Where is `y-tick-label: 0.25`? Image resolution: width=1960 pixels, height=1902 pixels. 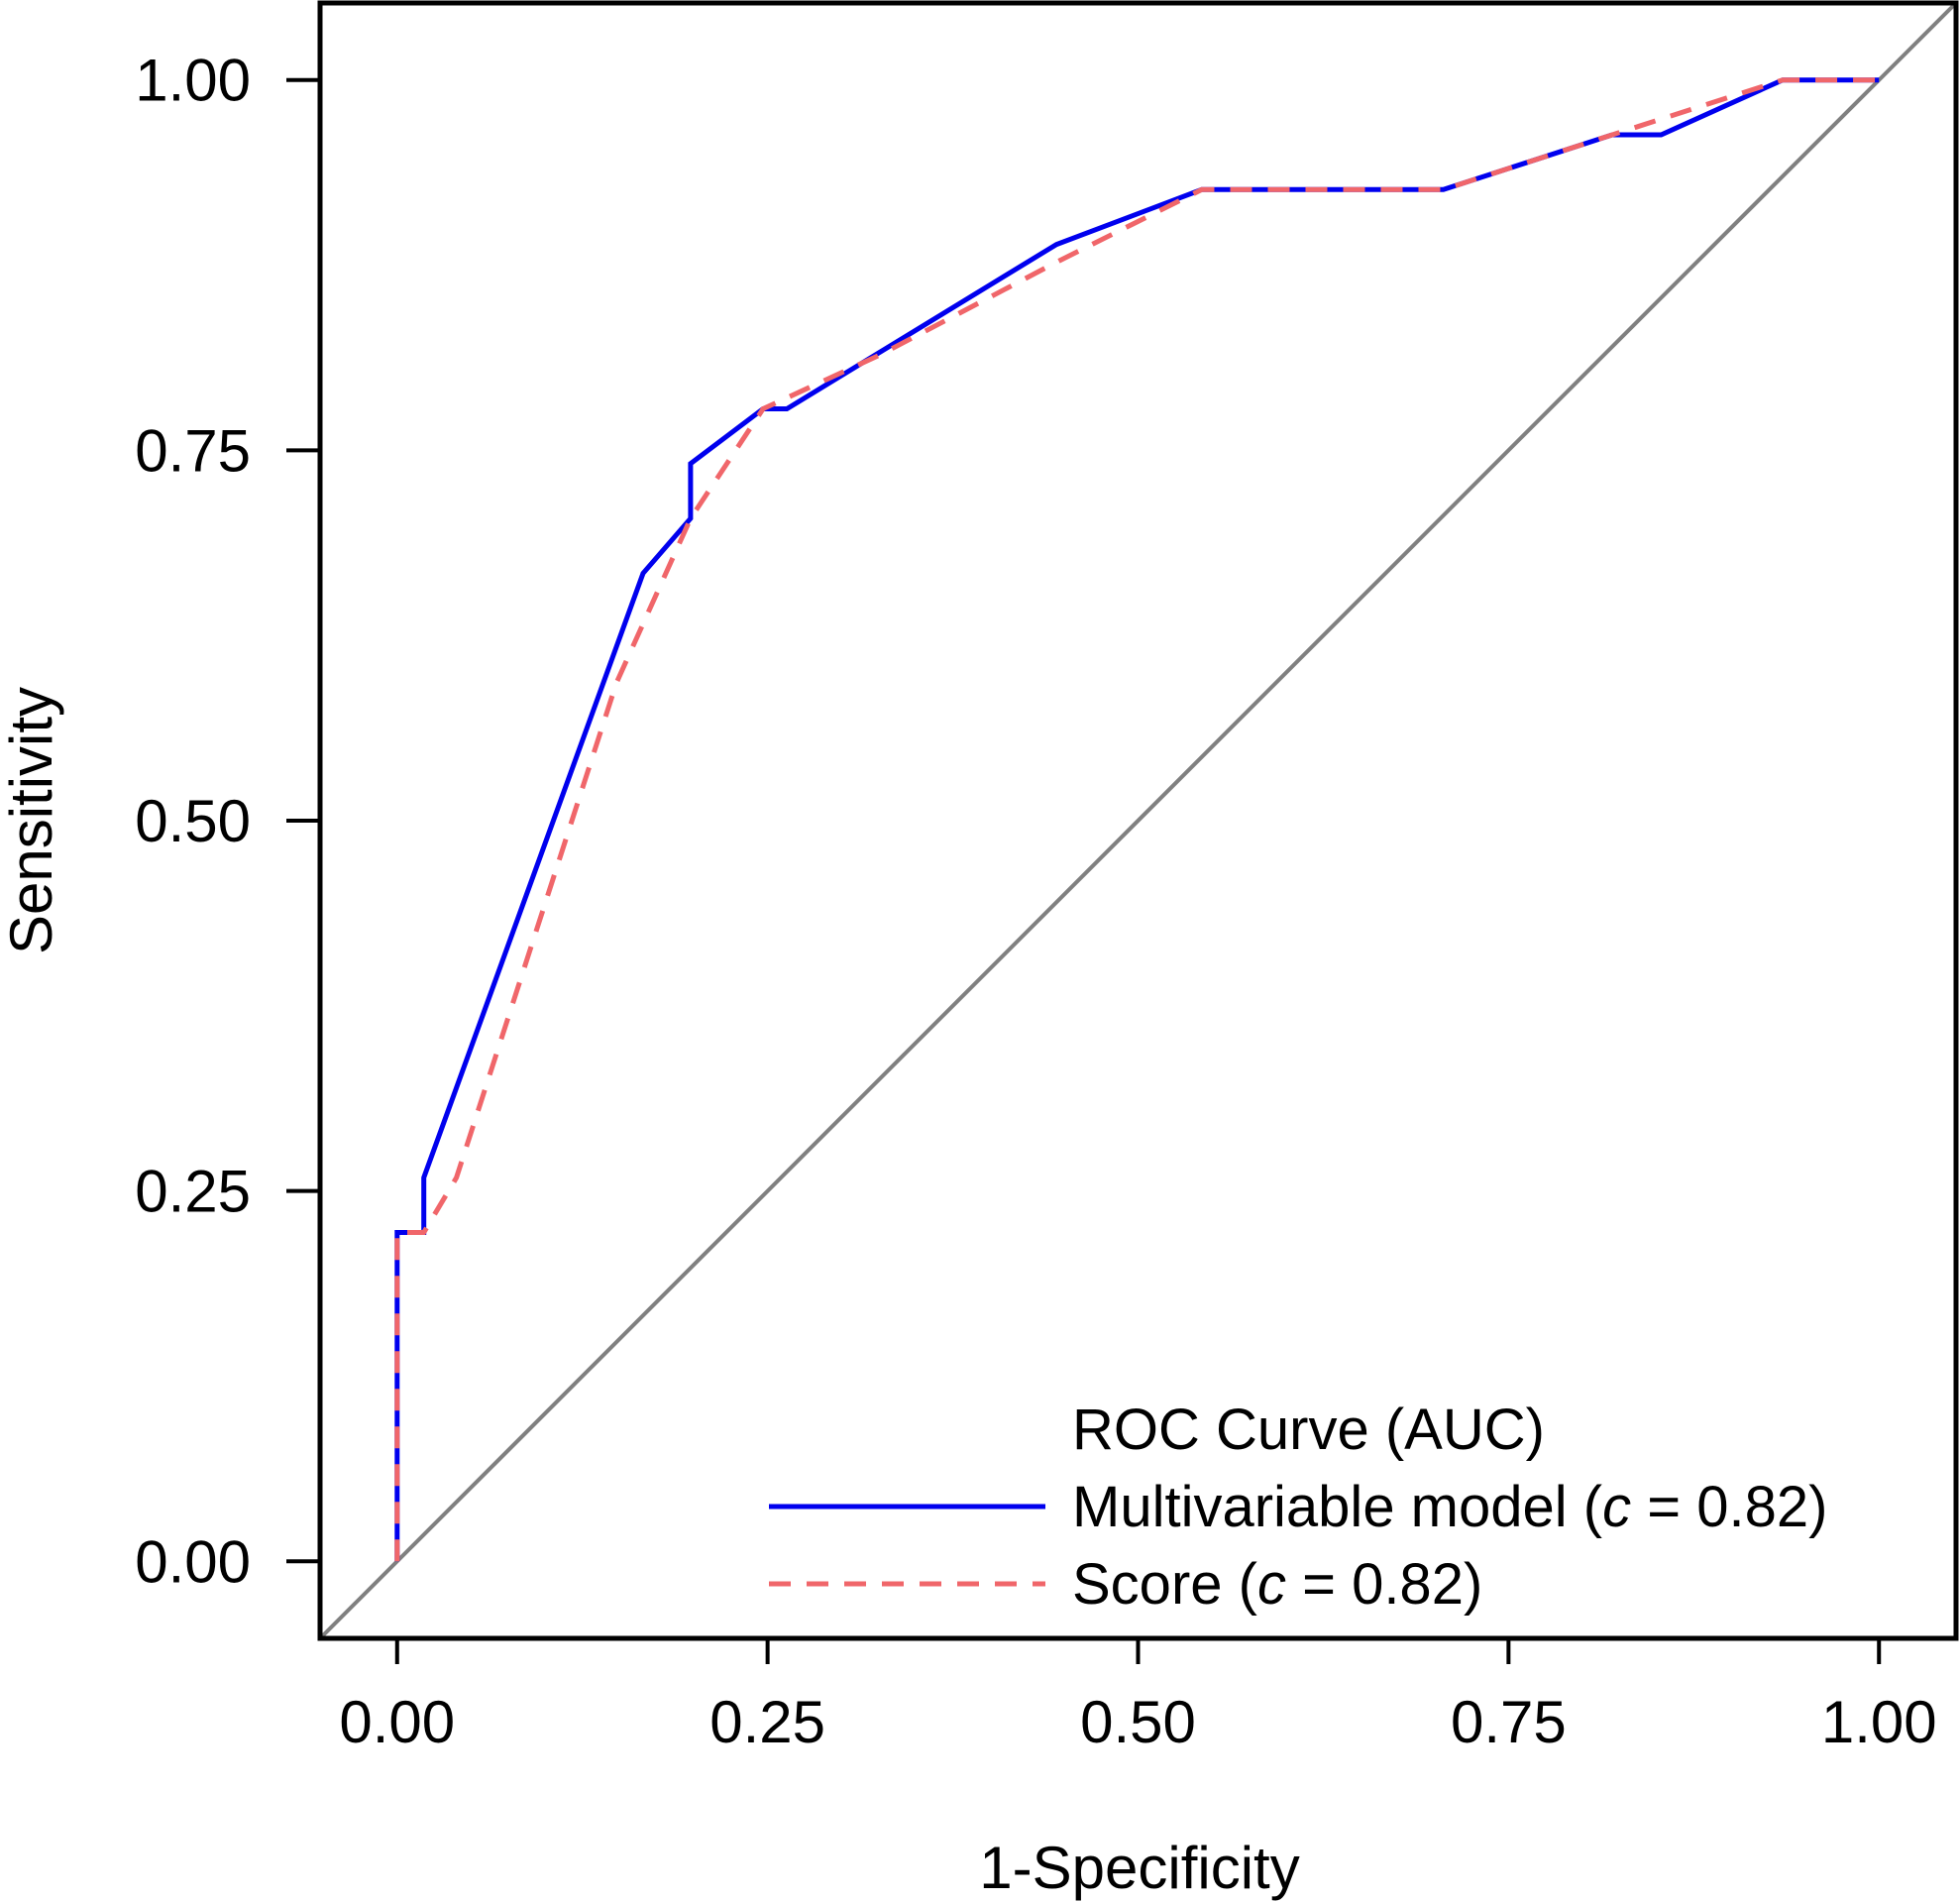 y-tick-label: 0.25 is located at coordinates (193, 1192).